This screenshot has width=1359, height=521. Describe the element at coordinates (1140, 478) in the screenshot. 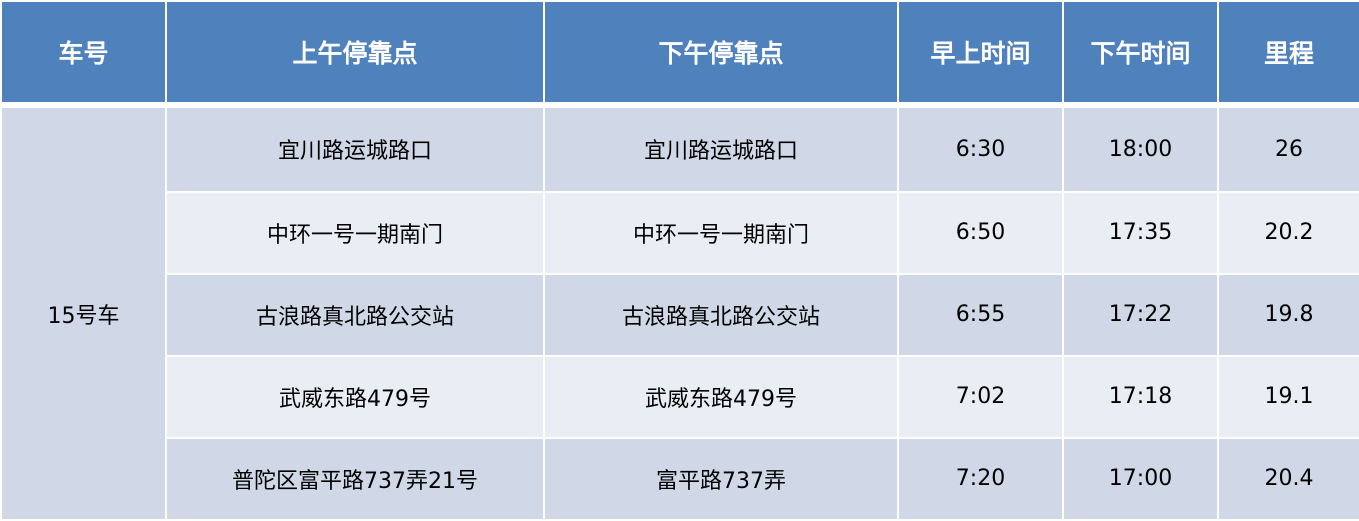

I see `pm-time: 17:00` at that location.